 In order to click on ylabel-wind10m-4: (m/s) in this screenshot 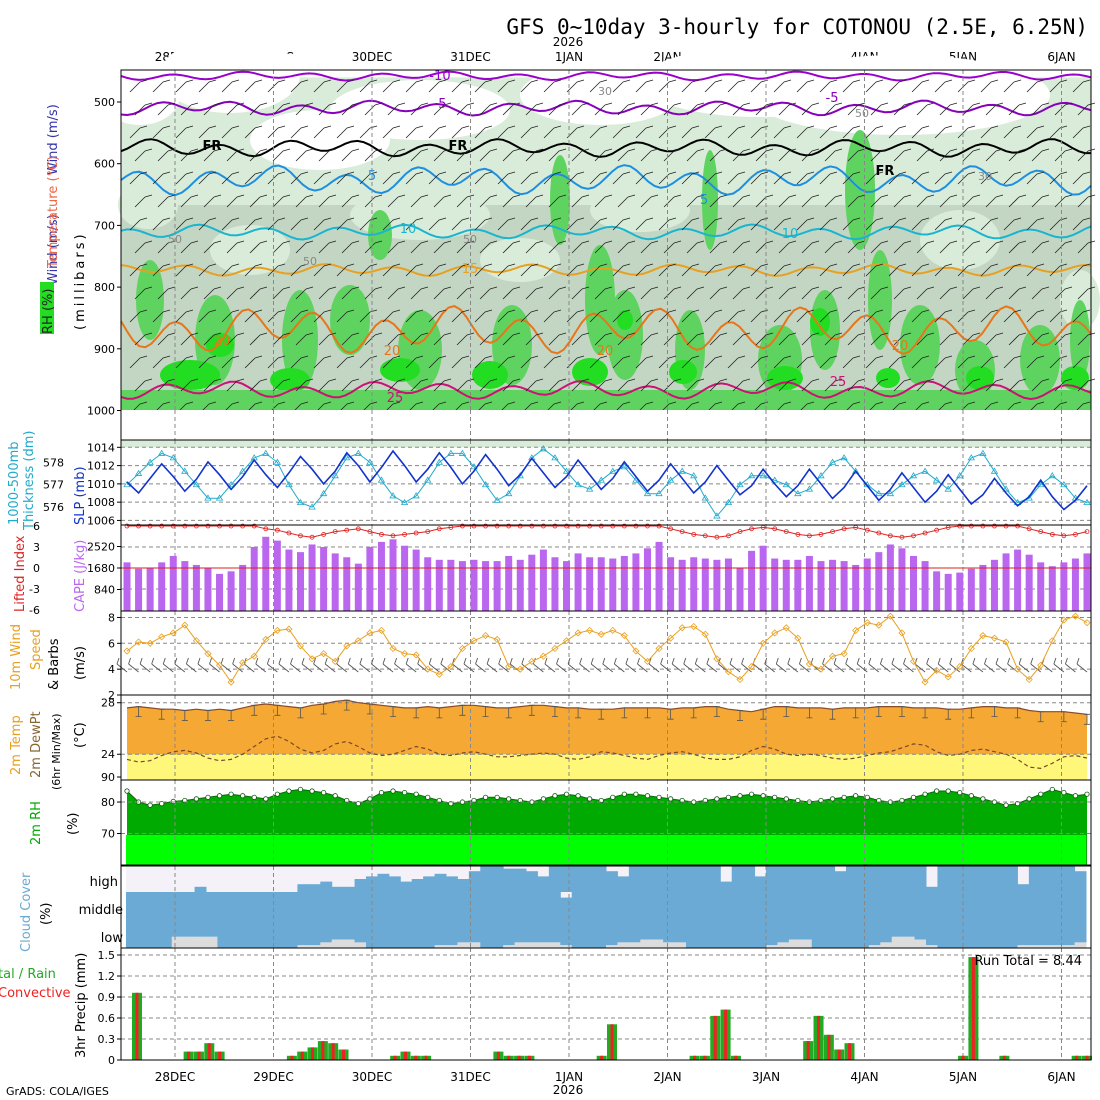, I will do `click(80, 663)`.